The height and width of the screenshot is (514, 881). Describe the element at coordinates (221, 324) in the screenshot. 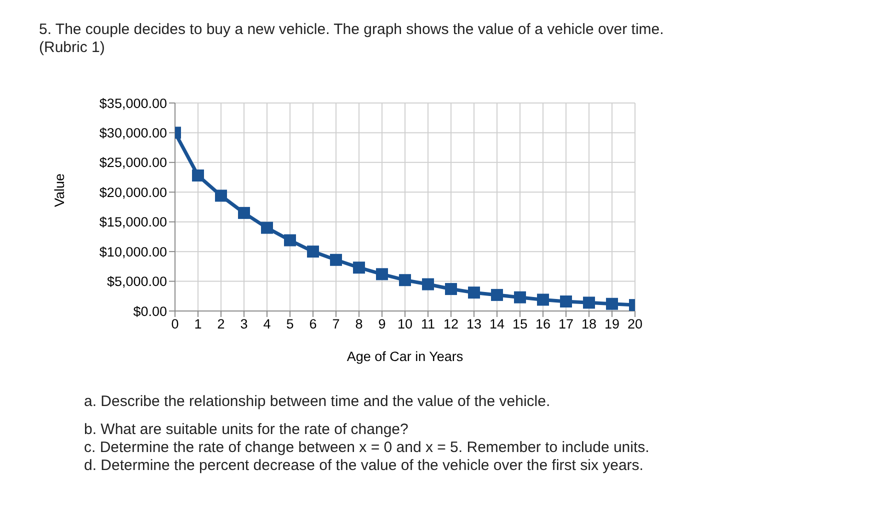

I see `x-tick-label: 2` at that location.